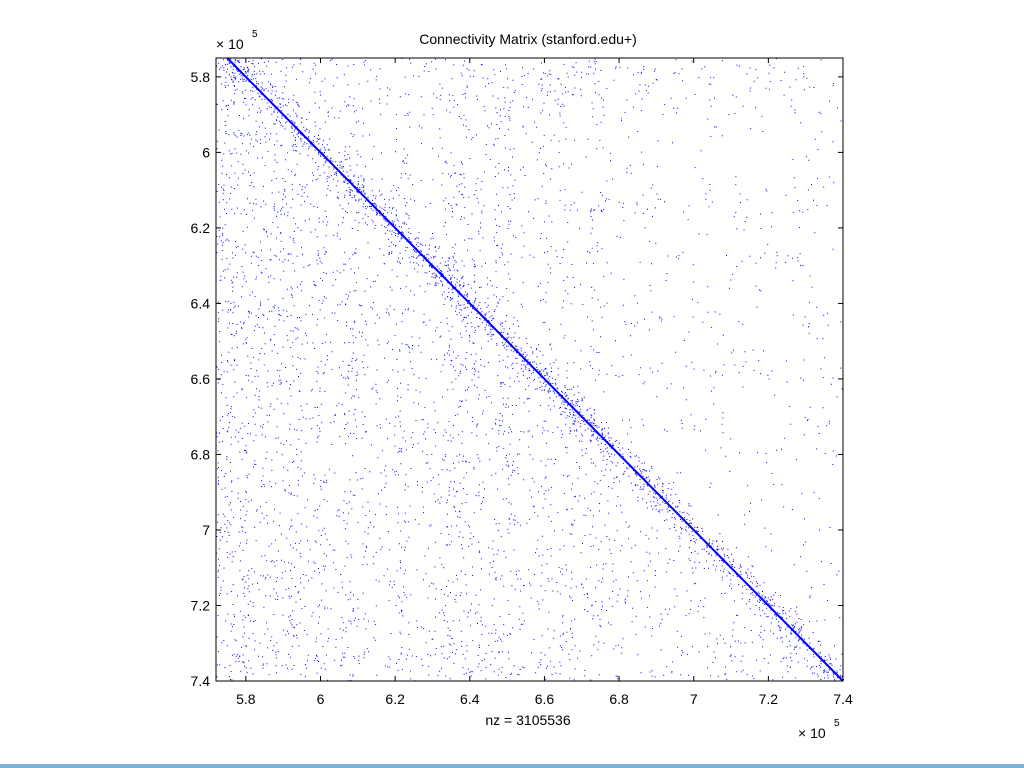 This screenshot has width=1024, height=768. What do you see at coordinates (694, 699) in the screenshot?
I see `x-tick-label: 7` at bounding box center [694, 699].